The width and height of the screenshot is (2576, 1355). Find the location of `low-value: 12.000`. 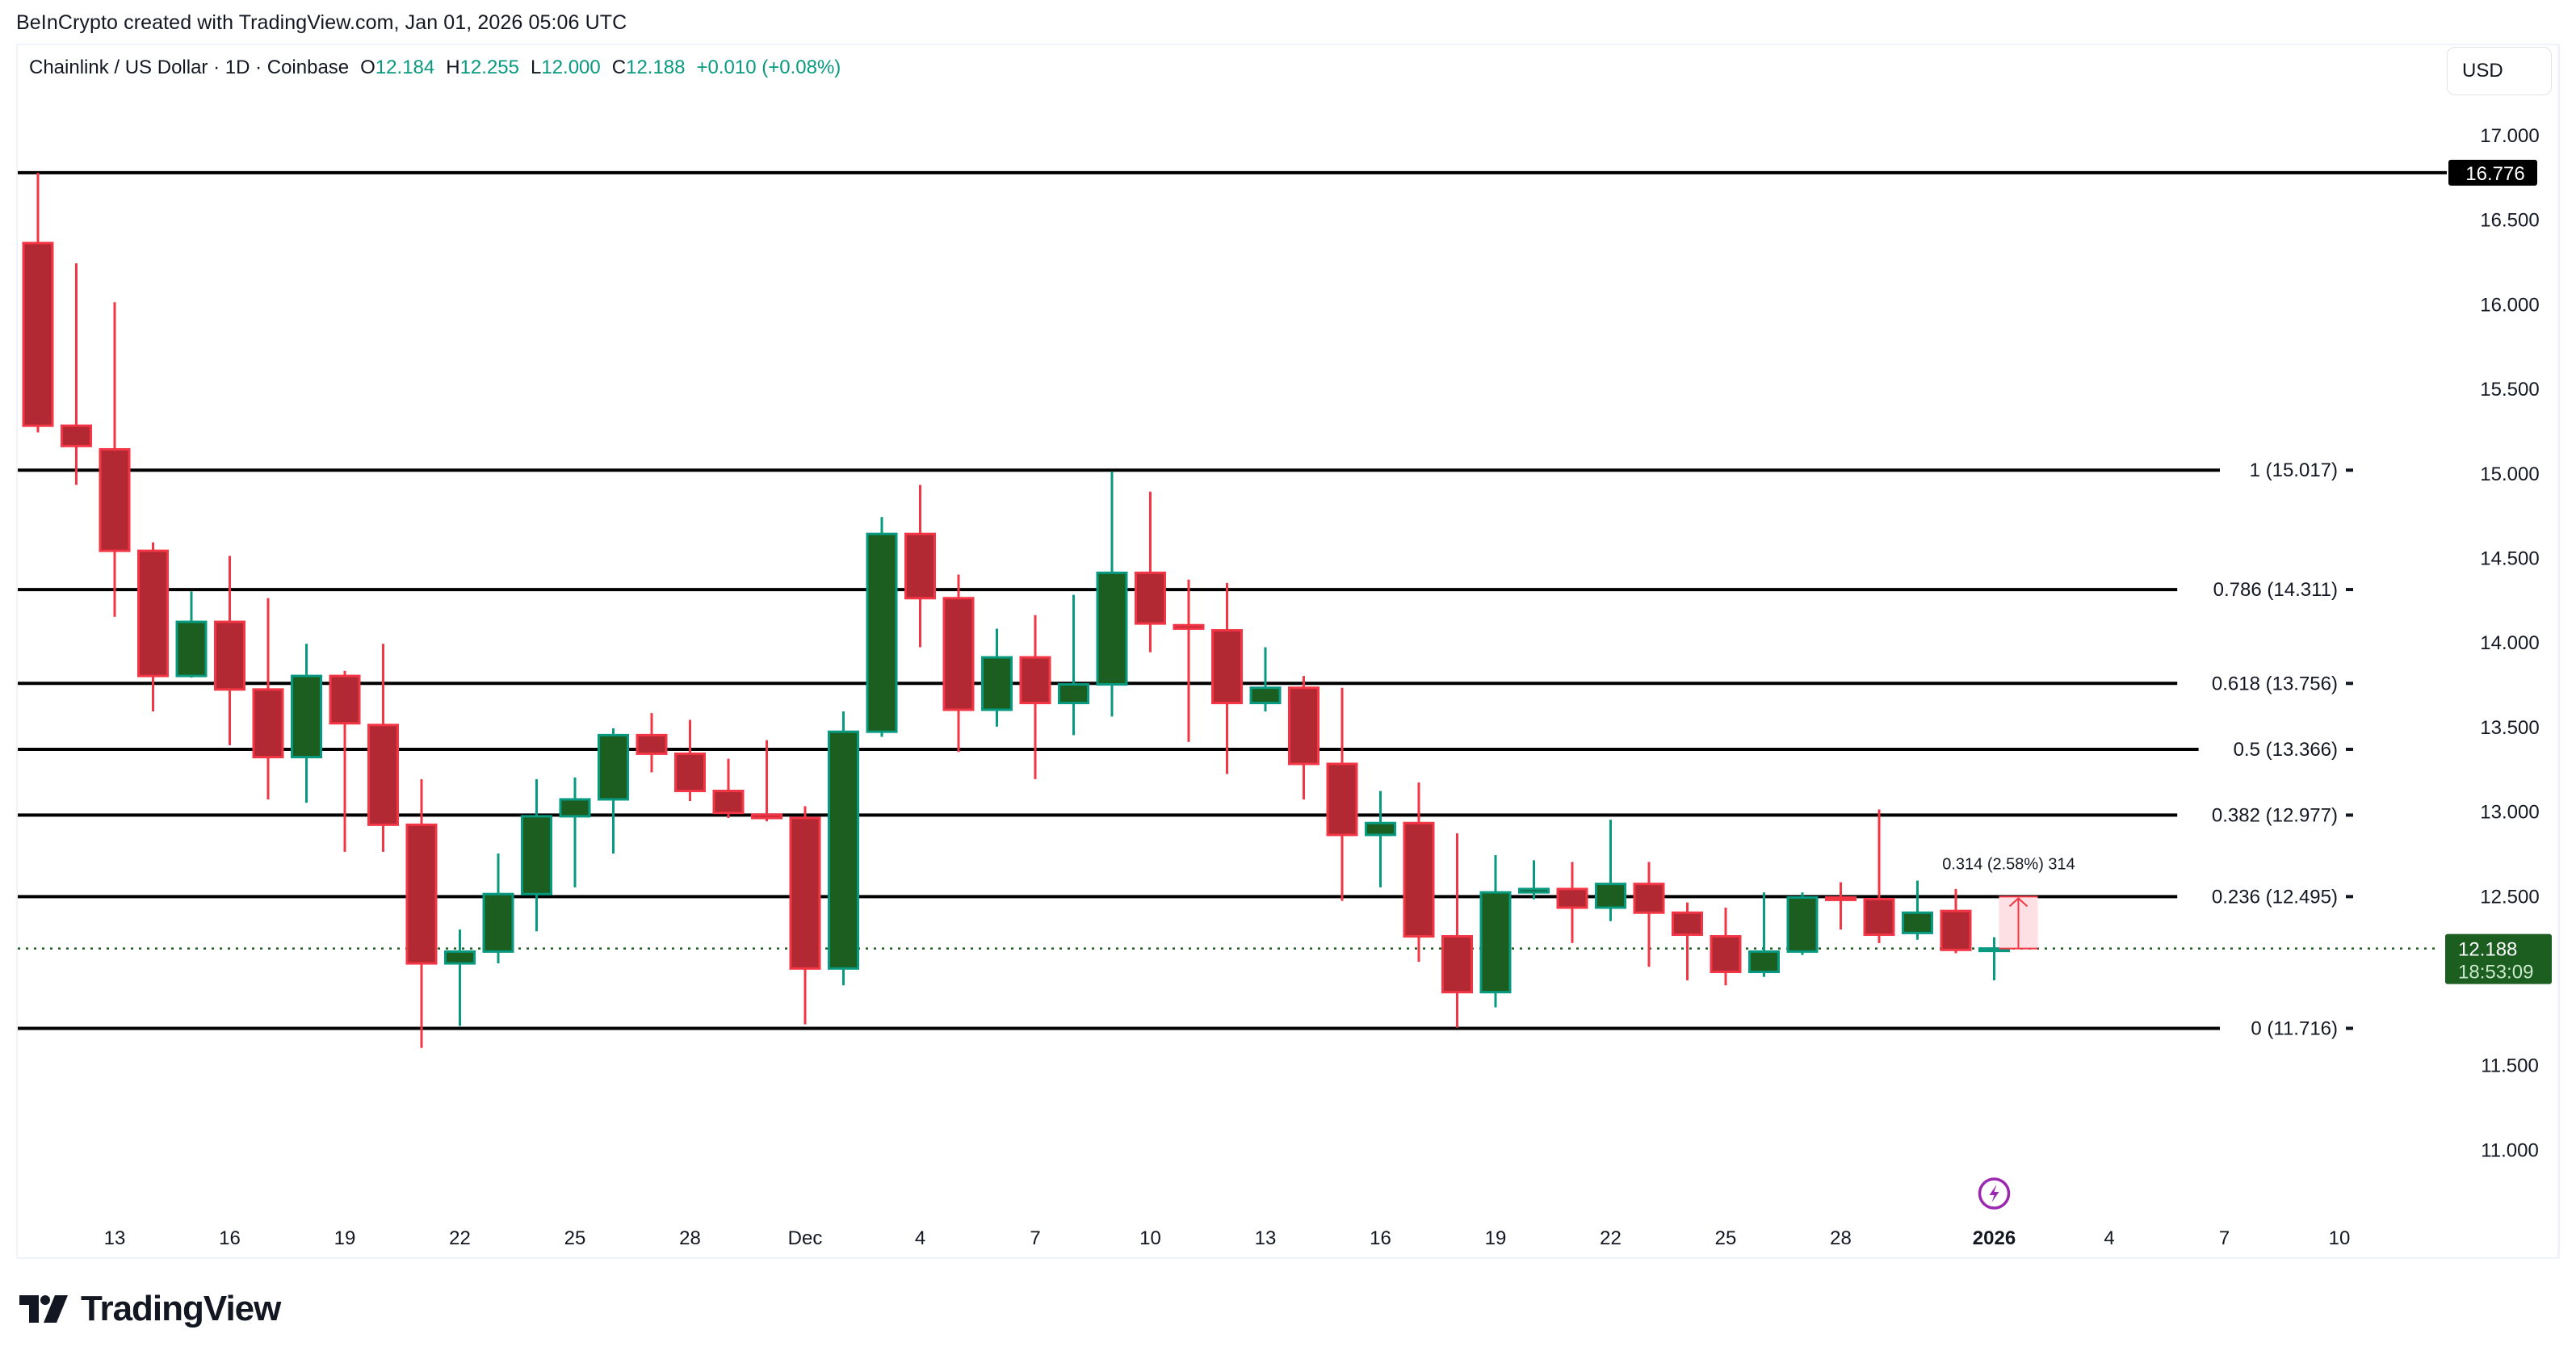

low-value: 12.000 is located at coordinates (571, 68).